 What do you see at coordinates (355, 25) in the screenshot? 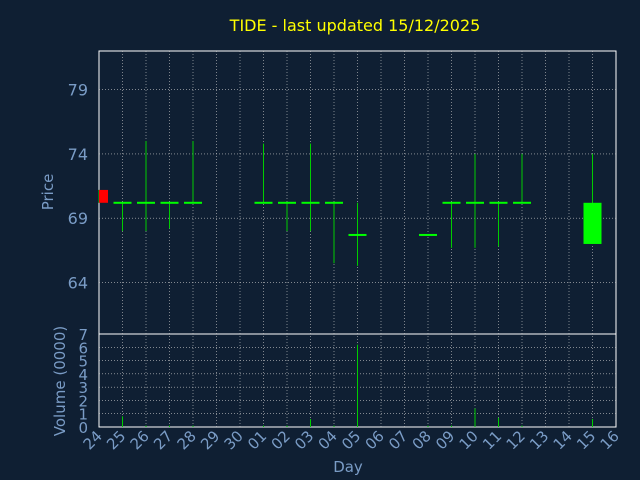
I see `chart-title: TIDE - last updated 15/12/2025` at bounding box center [355, 25].